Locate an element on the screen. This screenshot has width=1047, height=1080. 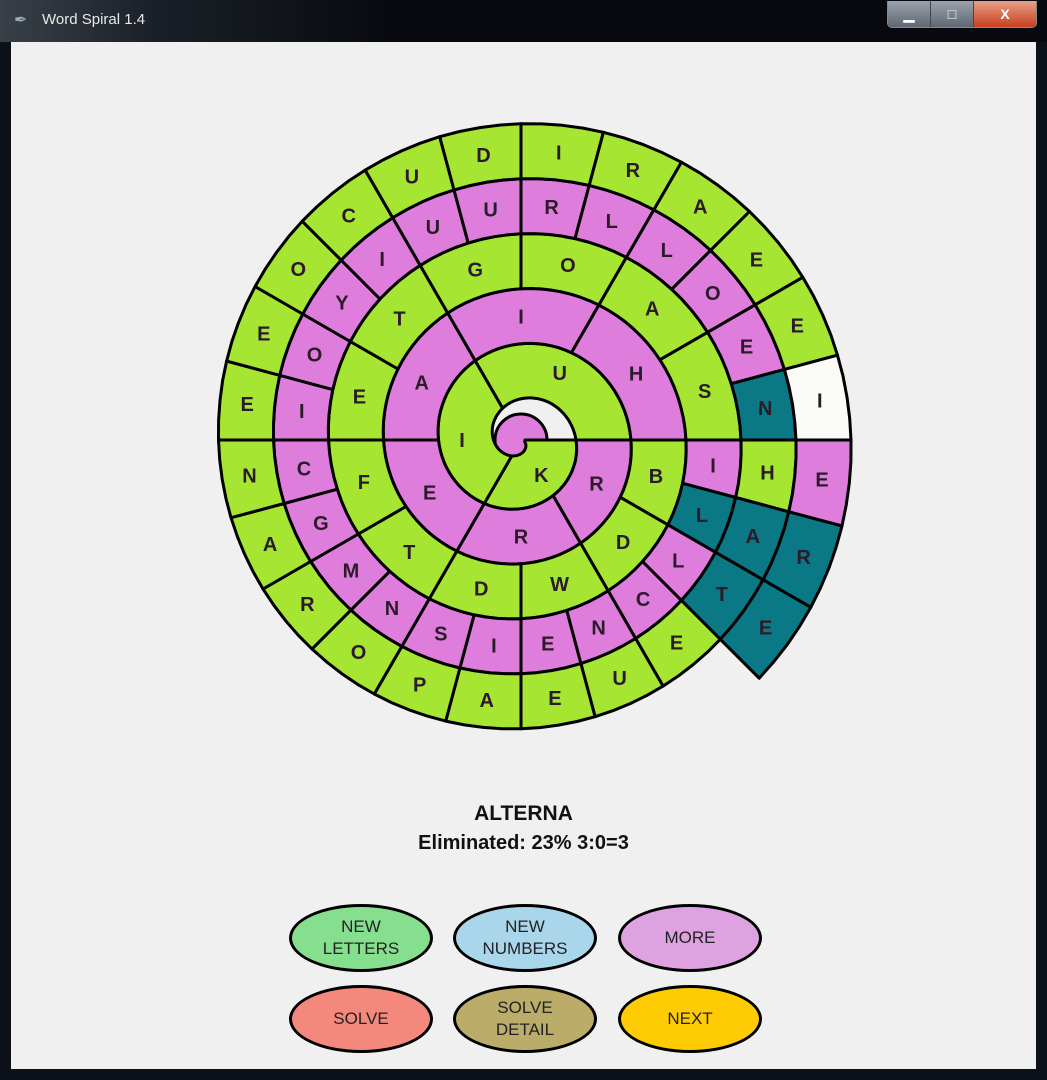
cell-shape is located at coordinates (765, 629).